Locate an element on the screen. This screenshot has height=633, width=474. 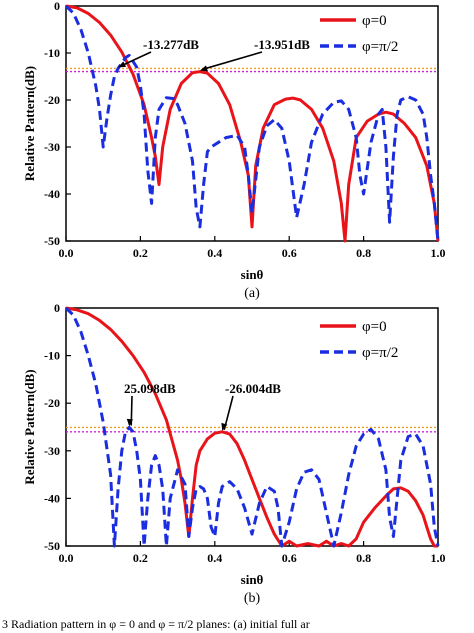
annotation-label: -13.951dB is located at coordinates (282, 44).